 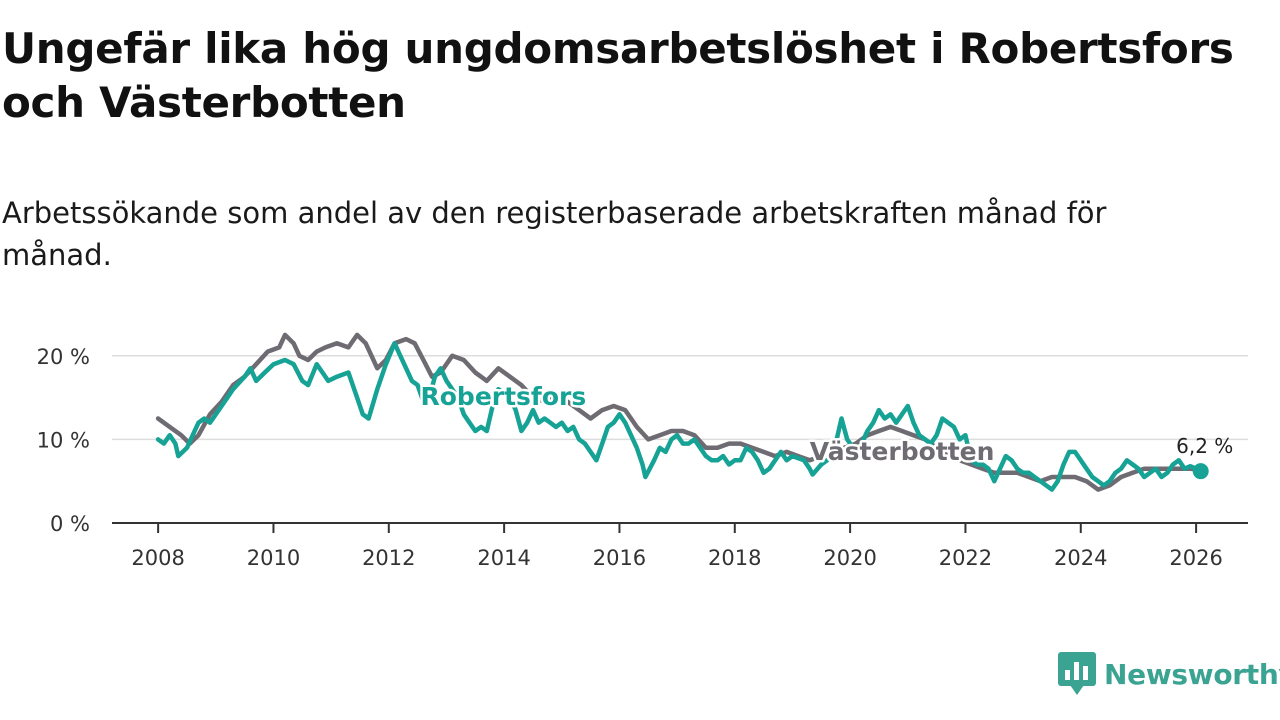 What do you see at coordinates (1195, 558) in the screenshot?
I see `x-tick-label: 2026` at bounding box center [1195, 558].